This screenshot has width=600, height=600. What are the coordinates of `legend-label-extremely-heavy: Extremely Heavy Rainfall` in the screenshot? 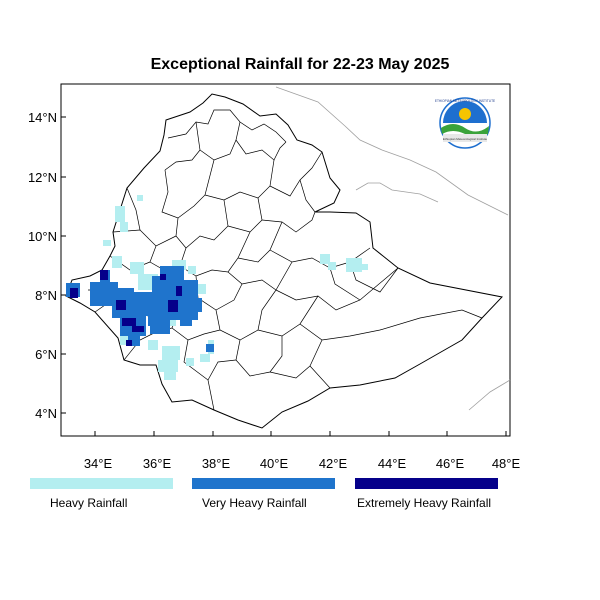 It's located at (424, 503).